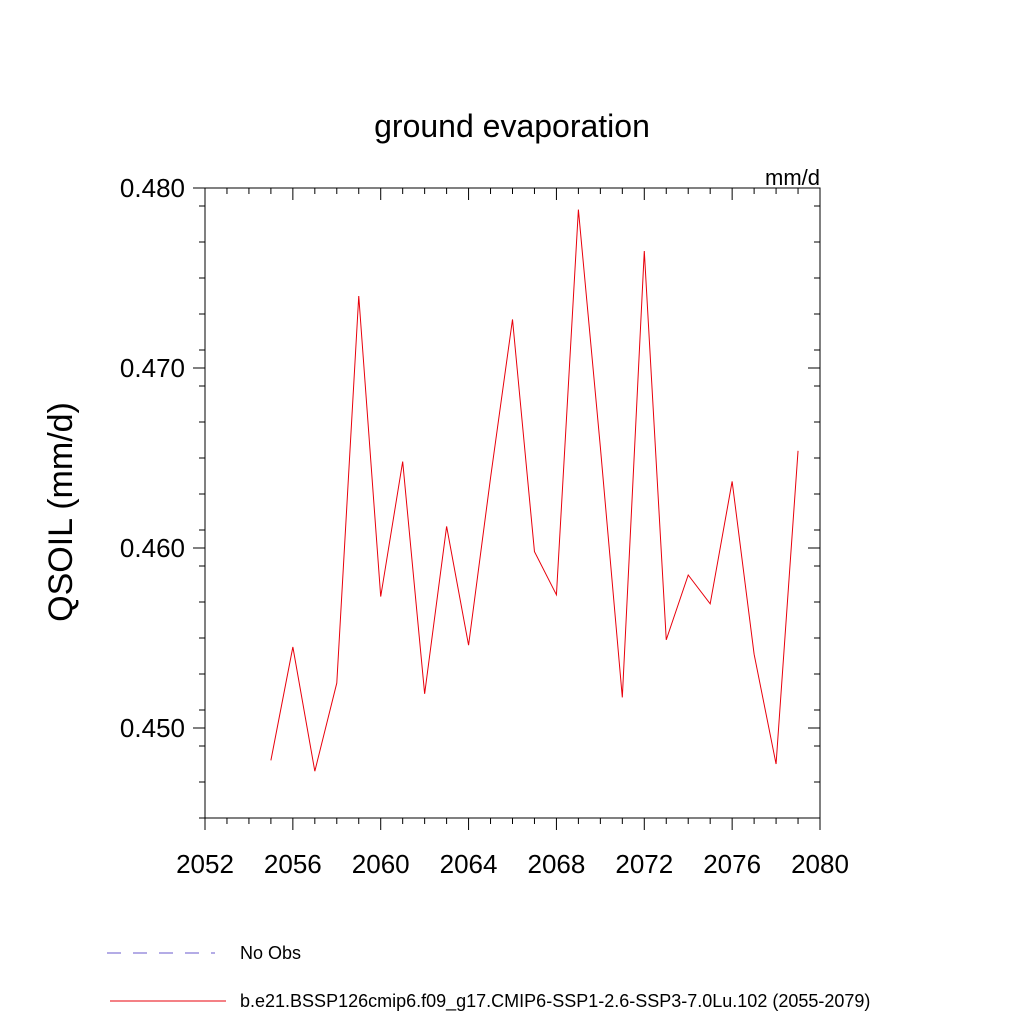 The height and width of the screenshot is (1024, 1024). Describe the element at coordinates (732, 864) in the screenshot. I see `x-tick-label: 2076` at that location.